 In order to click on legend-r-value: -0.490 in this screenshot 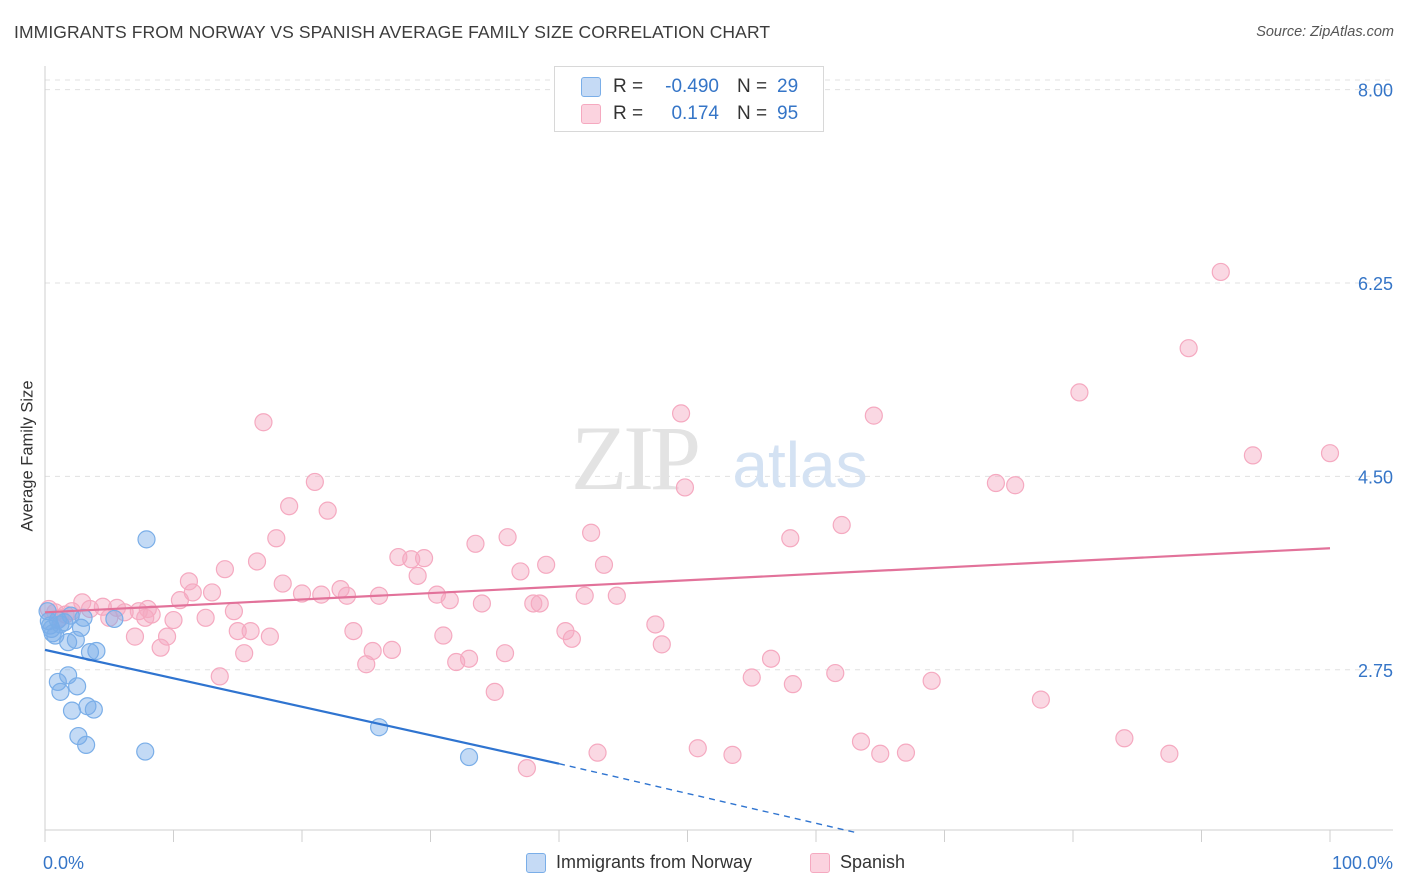, I will do `click(692, 86)`.